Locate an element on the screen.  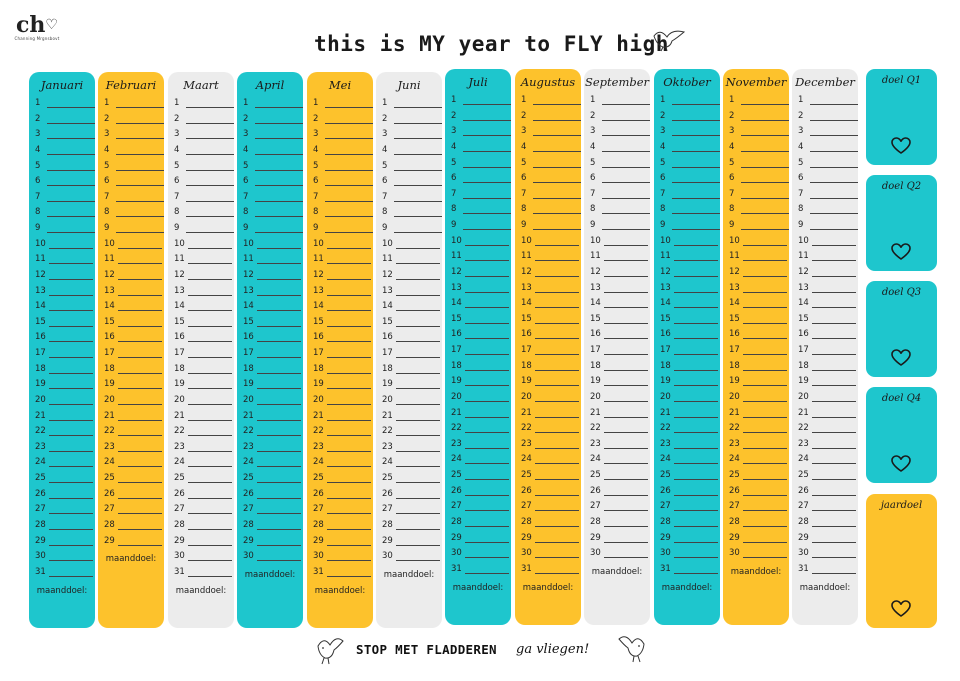
day-row: 23 is located at coordinates (828, 445).